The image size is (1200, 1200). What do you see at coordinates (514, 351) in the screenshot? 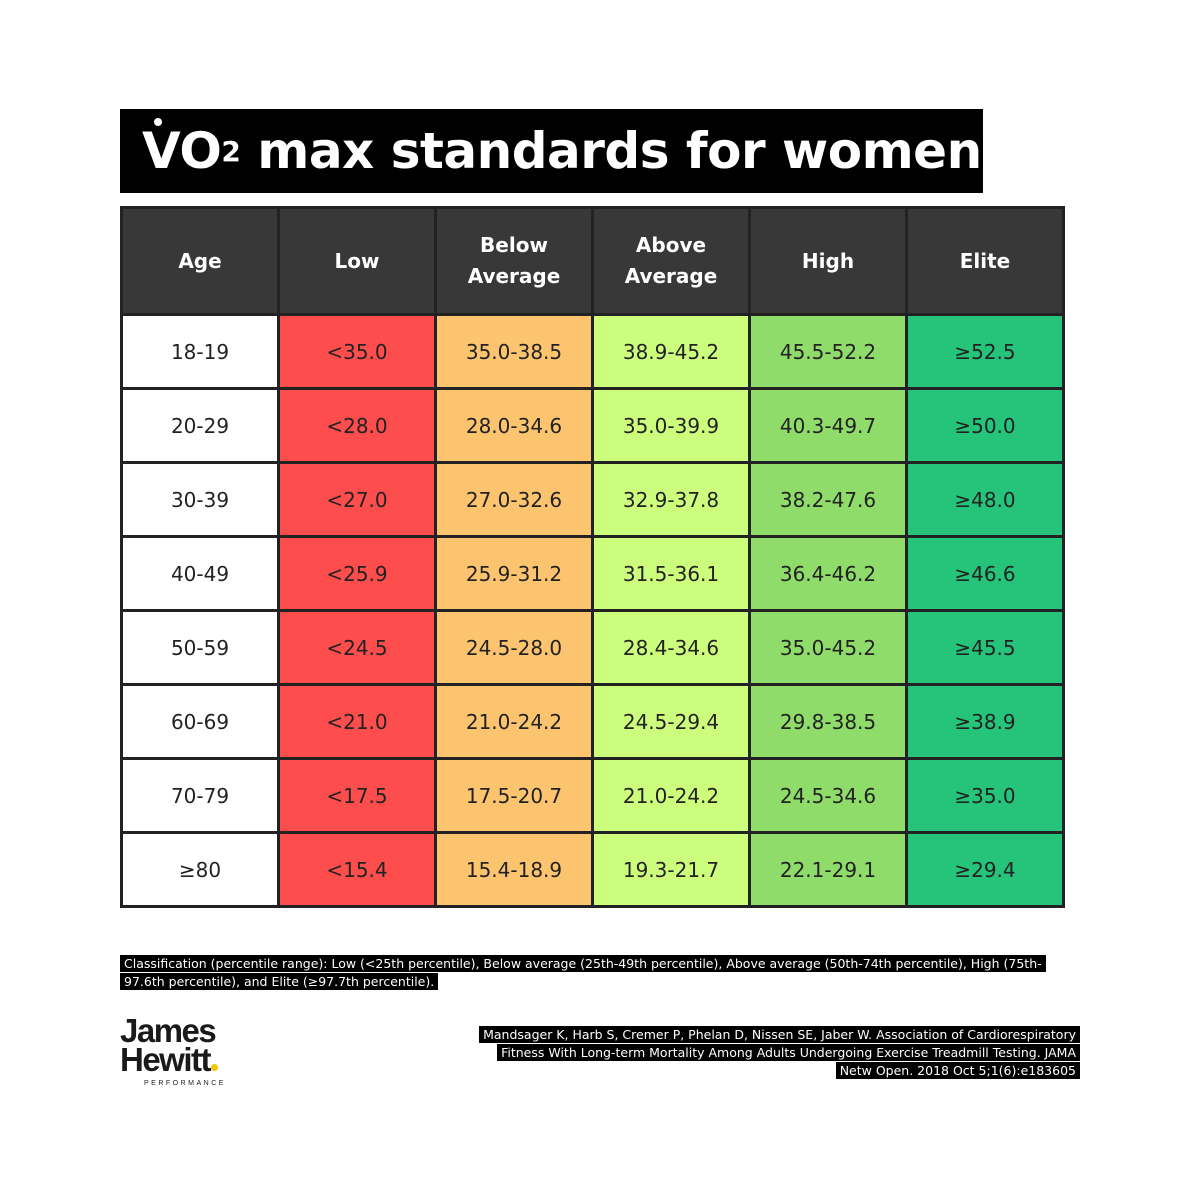
I see `value-cell: 35.0-38.5` at bounding box center [514, 351].